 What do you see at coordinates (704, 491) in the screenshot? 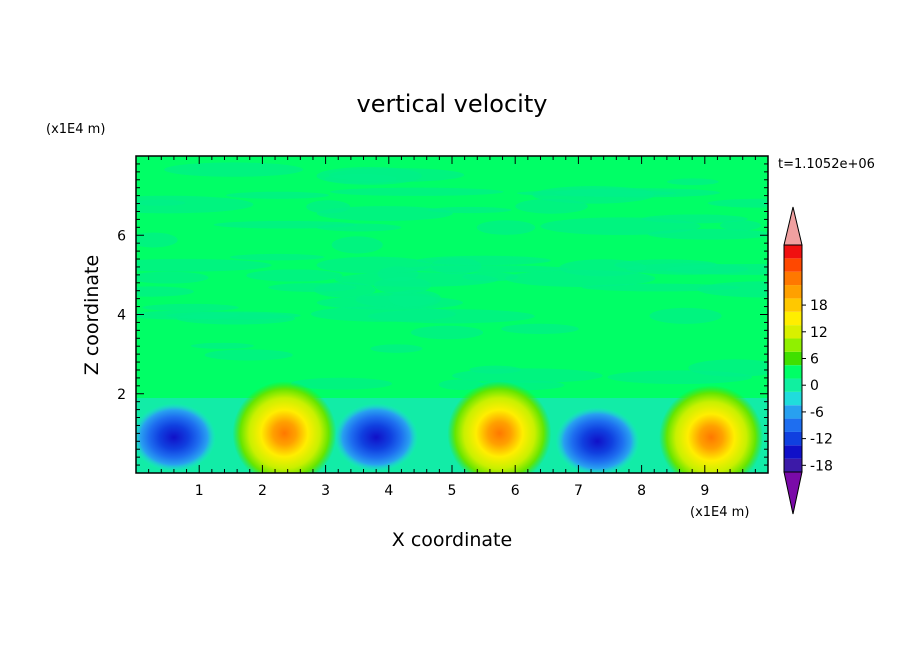
I see `x-tick-label: 9` at bounding box center [704, 491].